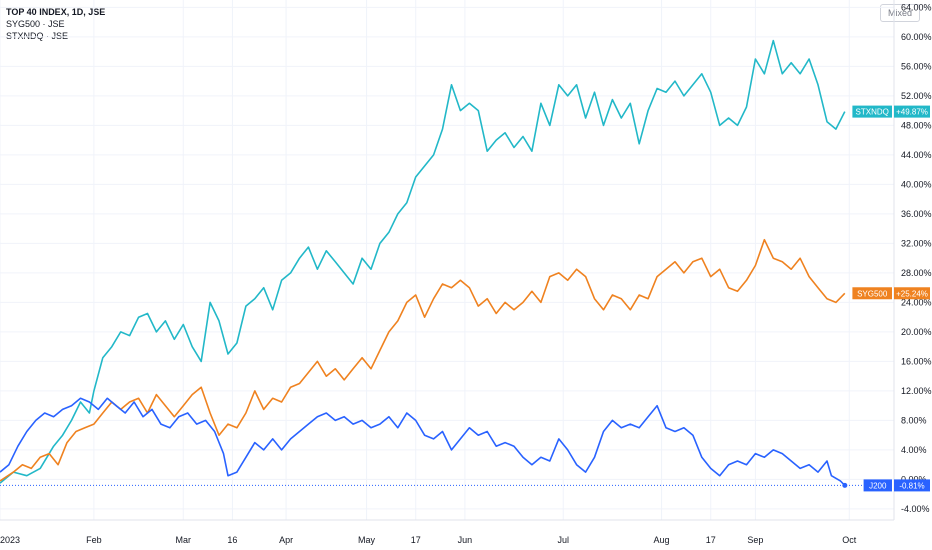 The image size is (932, 550). What do you see at coordinates (914, 450) in the screenshot?
I see `y-tick-label: 4.00%` at bounding box center [914, 450].